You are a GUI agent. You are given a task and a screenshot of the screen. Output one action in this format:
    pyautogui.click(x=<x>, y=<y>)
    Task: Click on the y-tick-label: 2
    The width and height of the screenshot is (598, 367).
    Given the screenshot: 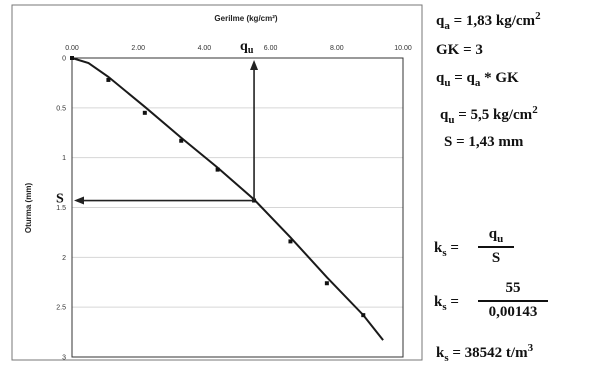 What is the action you would take?
    pyautogui.click(x=64, y=258)
    